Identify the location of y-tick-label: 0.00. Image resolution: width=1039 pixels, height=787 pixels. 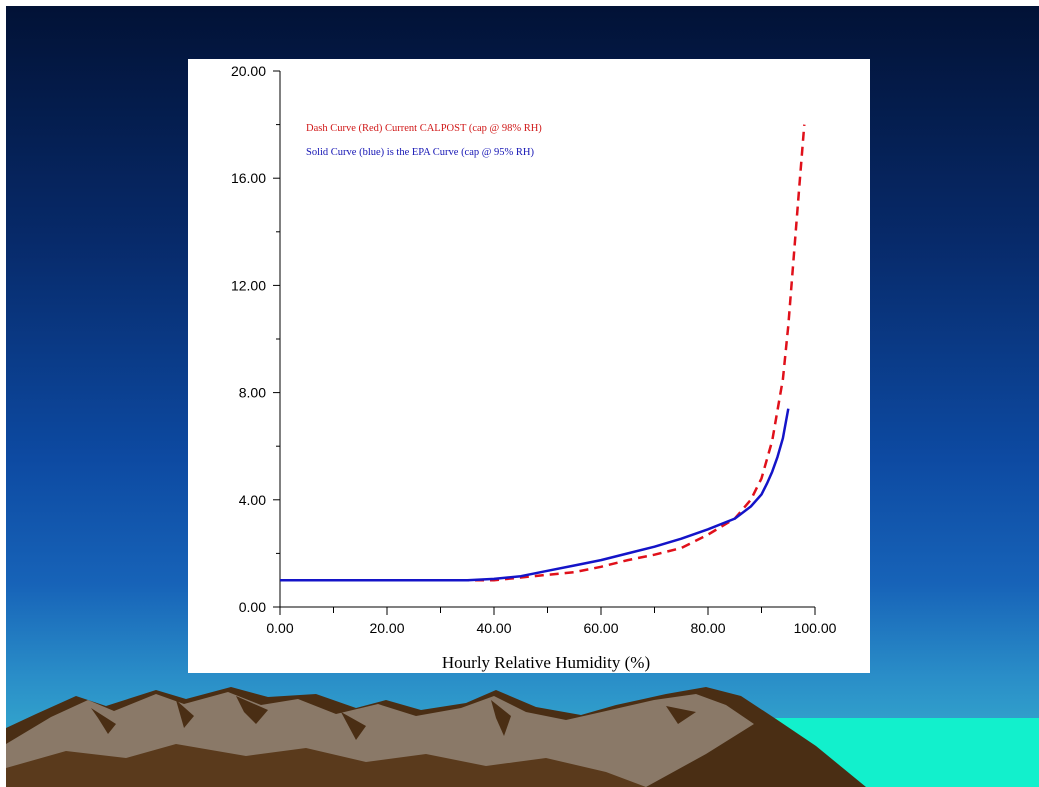
(252, 607).